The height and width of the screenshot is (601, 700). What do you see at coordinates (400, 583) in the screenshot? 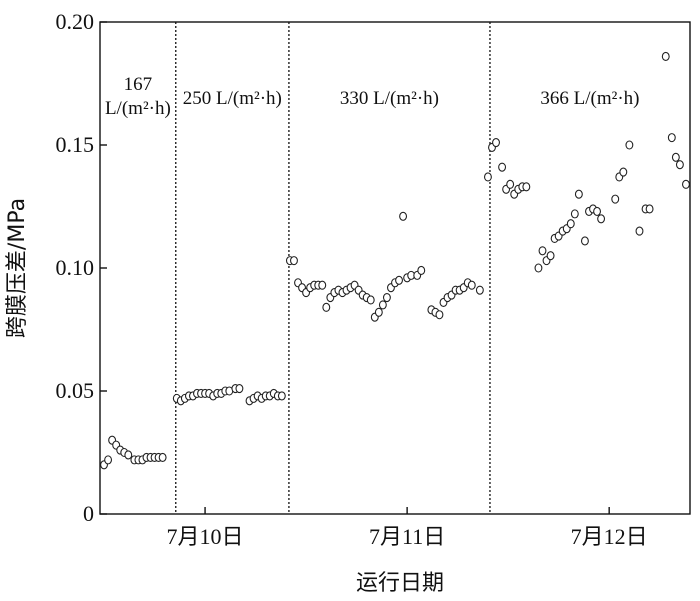
I see `x-axis-title: 运行日期` at bounding box center [400, 583].